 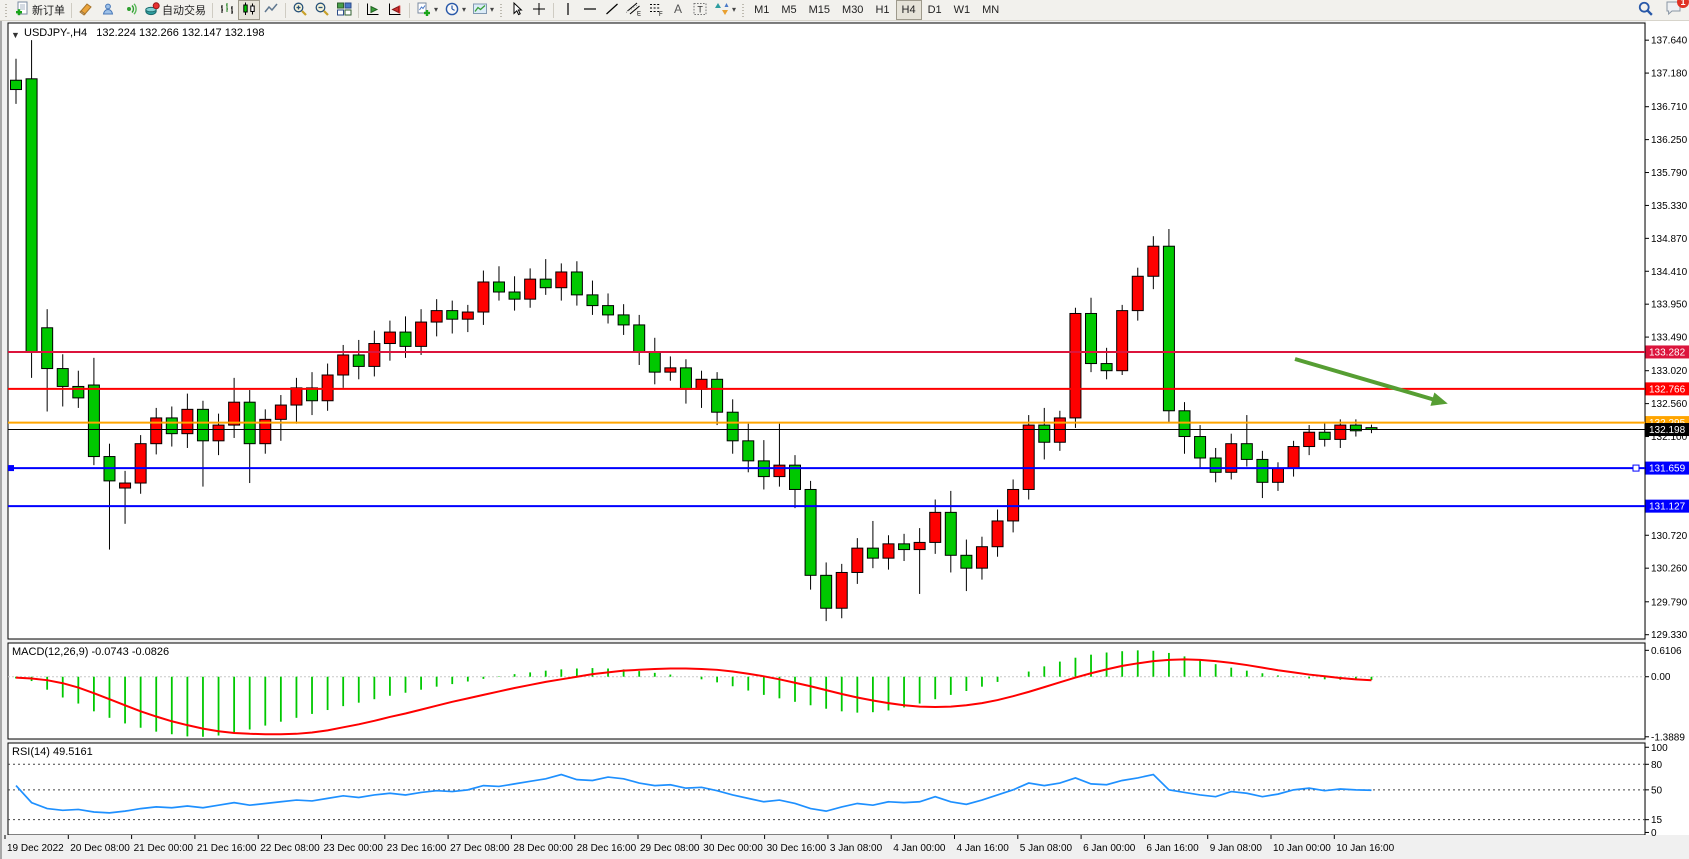 What do you see at coordinates (35, 848) in the screenshot?
I see `svg-text: 19 Dec 2022` at bounding box center [35, 848].